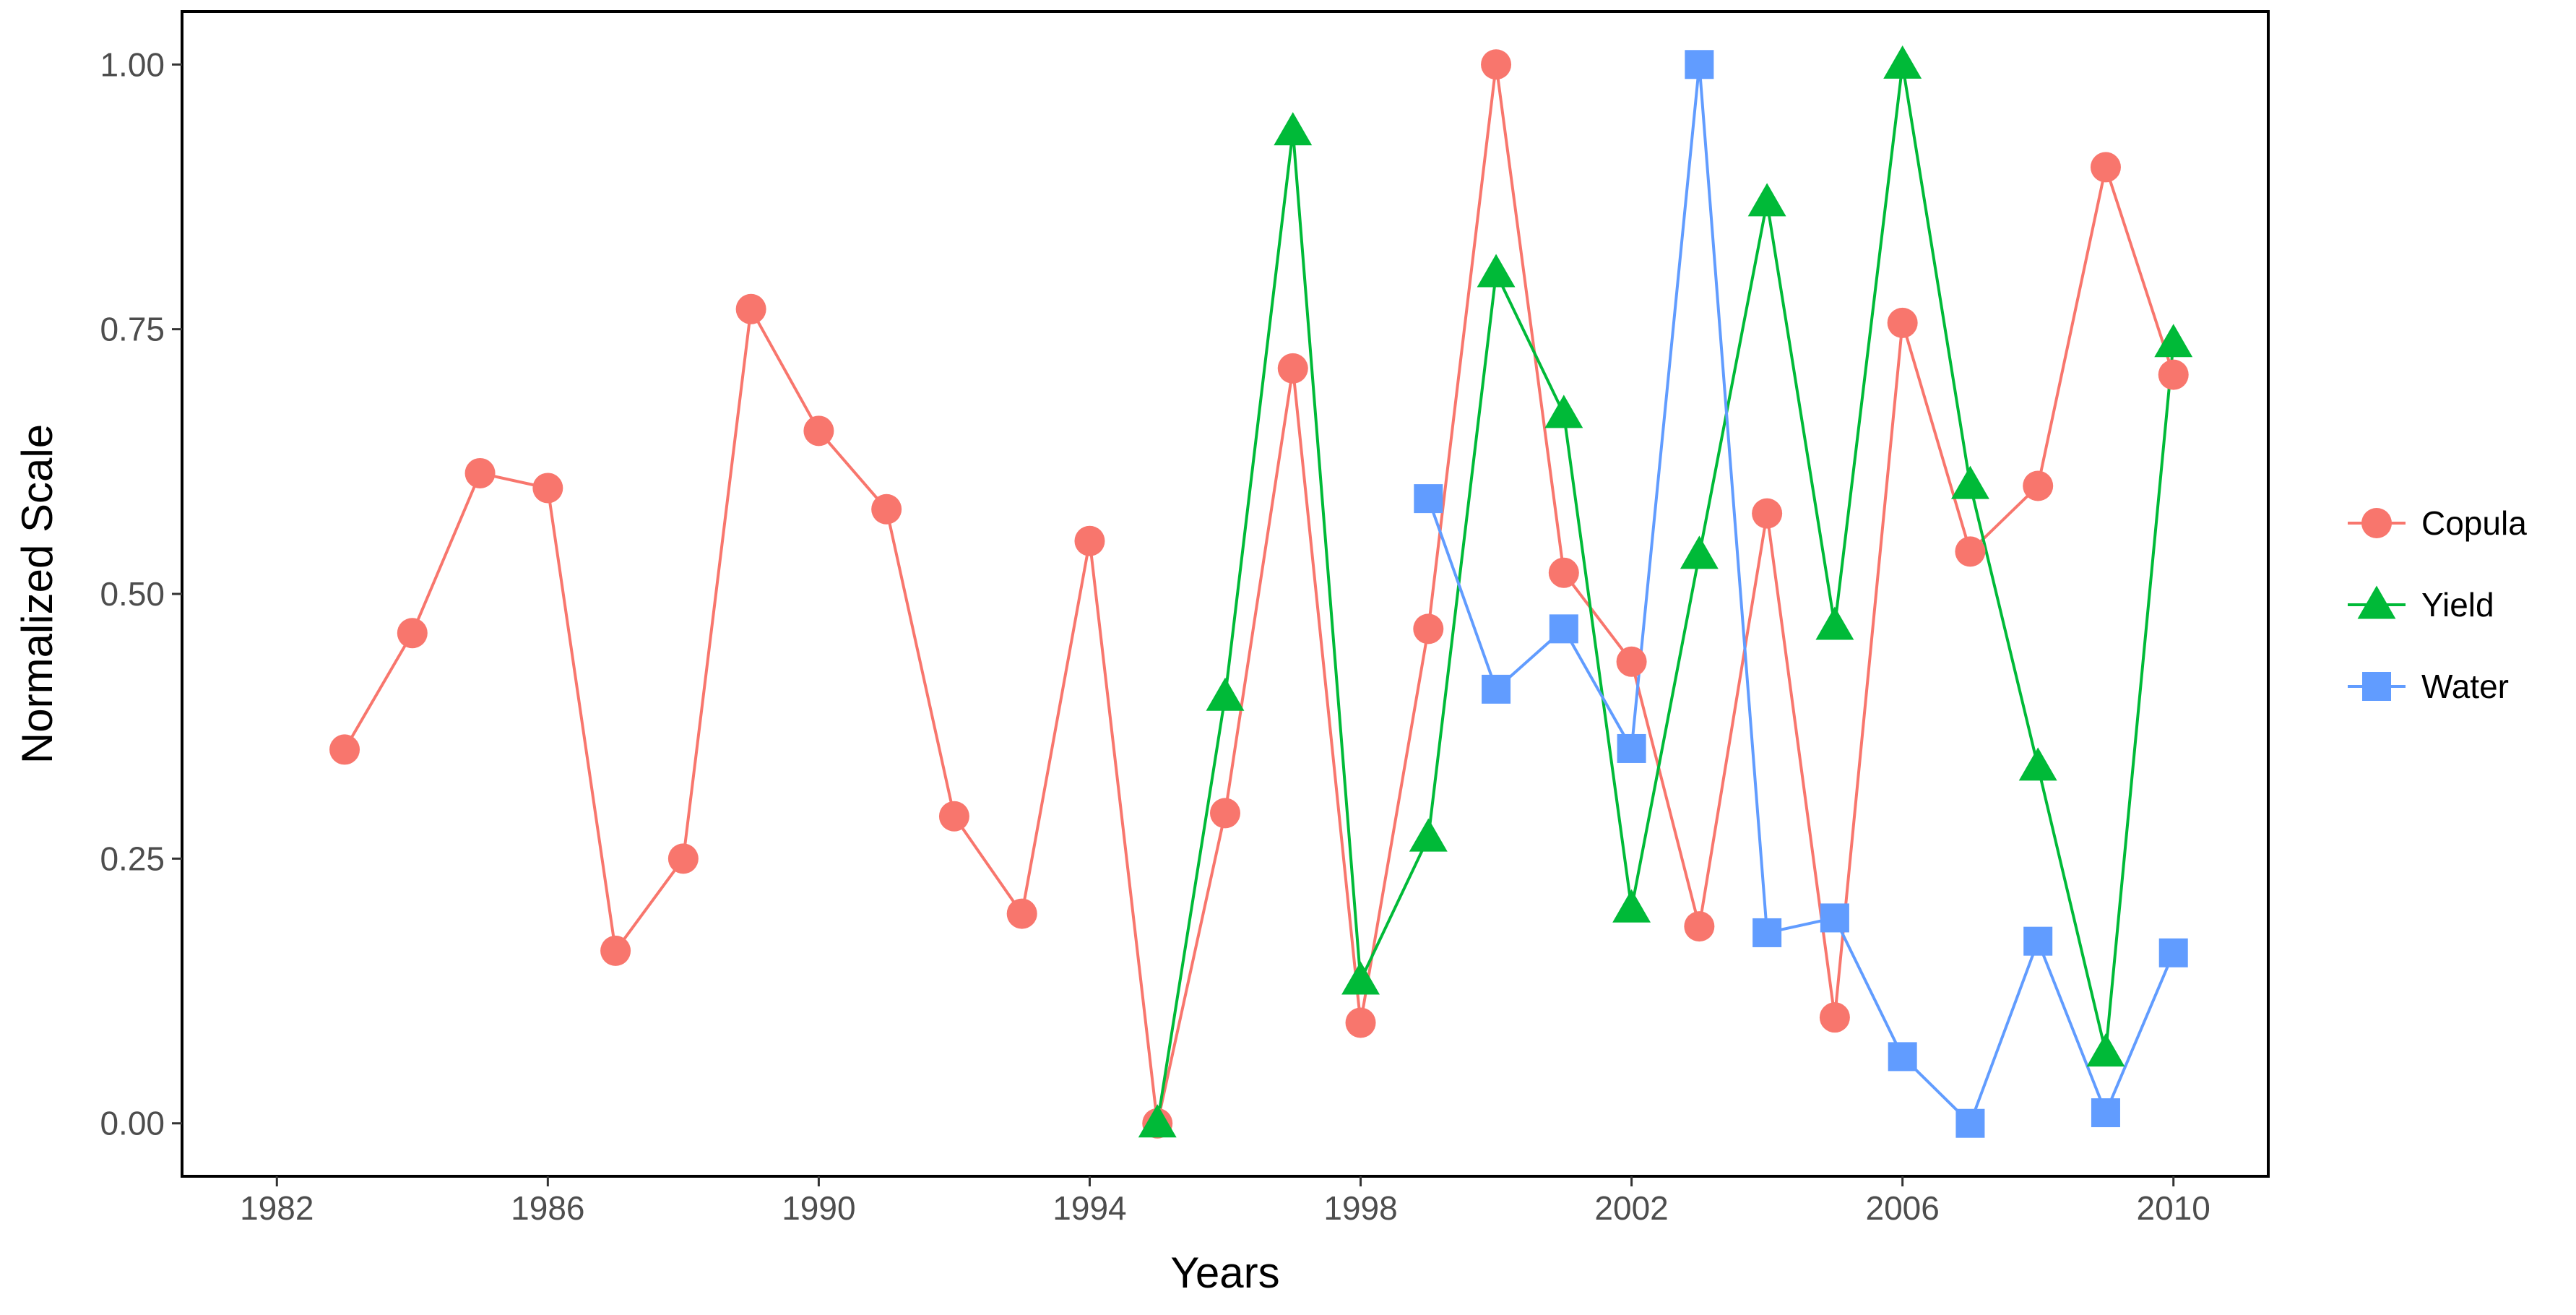 This screenshot has height=1315, width=2576. I want to click on data-point-copula-1999, so click(1429, 628).